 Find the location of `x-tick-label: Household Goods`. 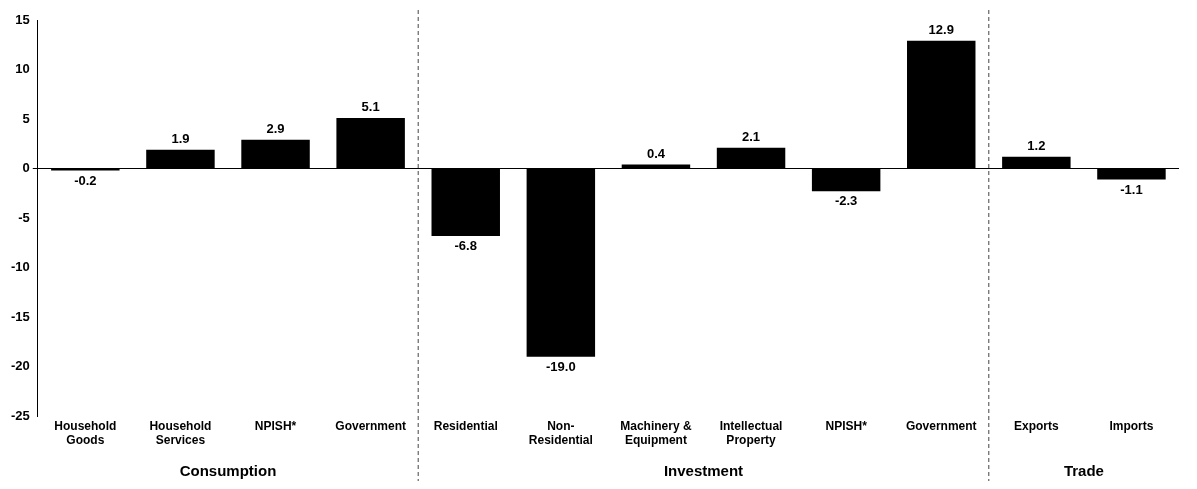

x-tick-label: Household Goods is located at coordinates (85, 433).